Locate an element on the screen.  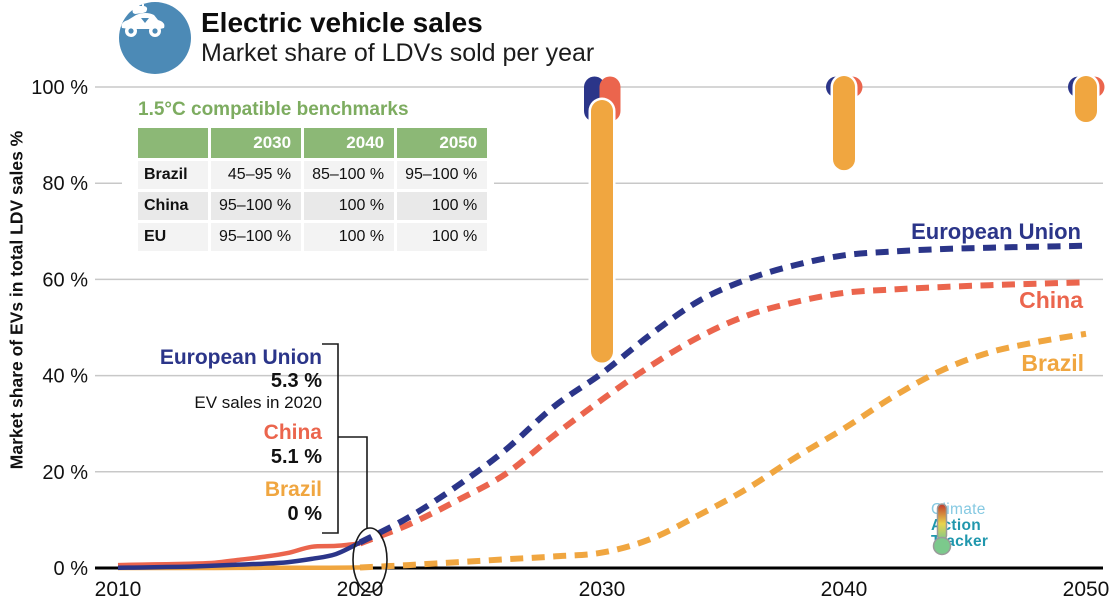
chart-title: Electric vehicle sales is located at coordinates (342, 22).